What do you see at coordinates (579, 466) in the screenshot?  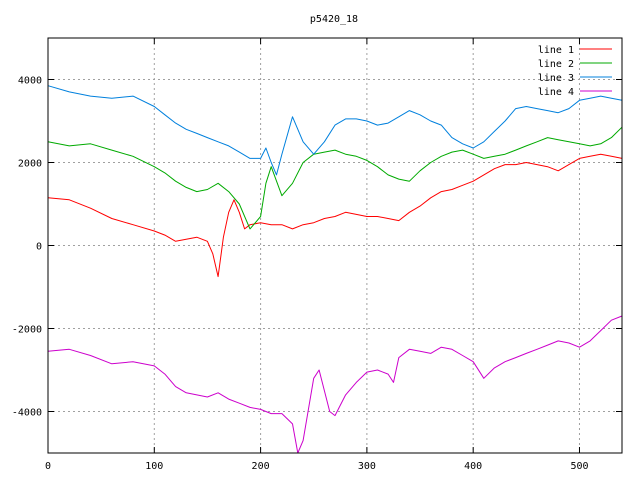 I see `x-tick-label: 500` at bounding box center [579, 466].